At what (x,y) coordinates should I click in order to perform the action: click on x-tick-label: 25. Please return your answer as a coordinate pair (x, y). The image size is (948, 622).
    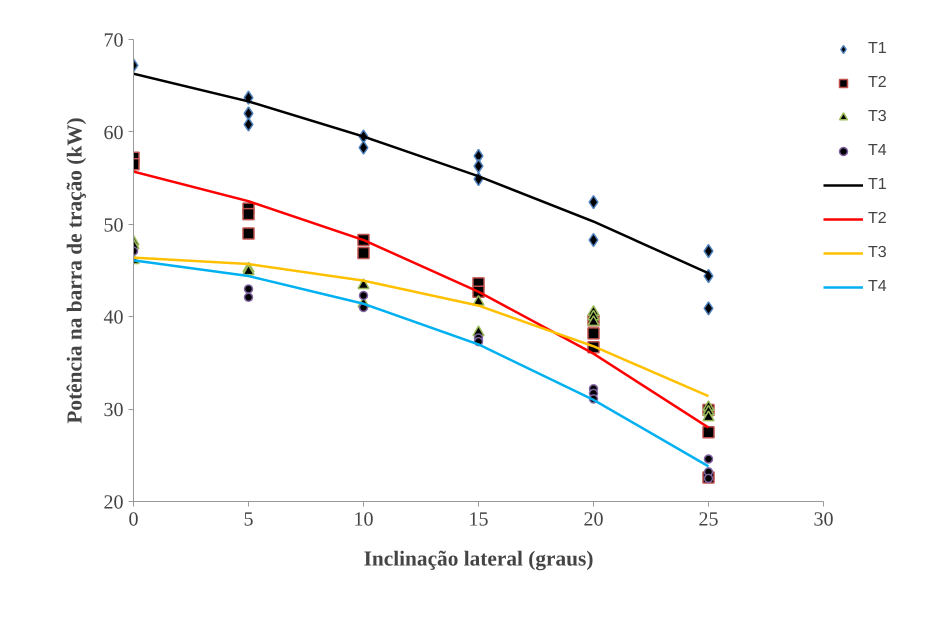
    Looking at the image, I should click on (708, 519).